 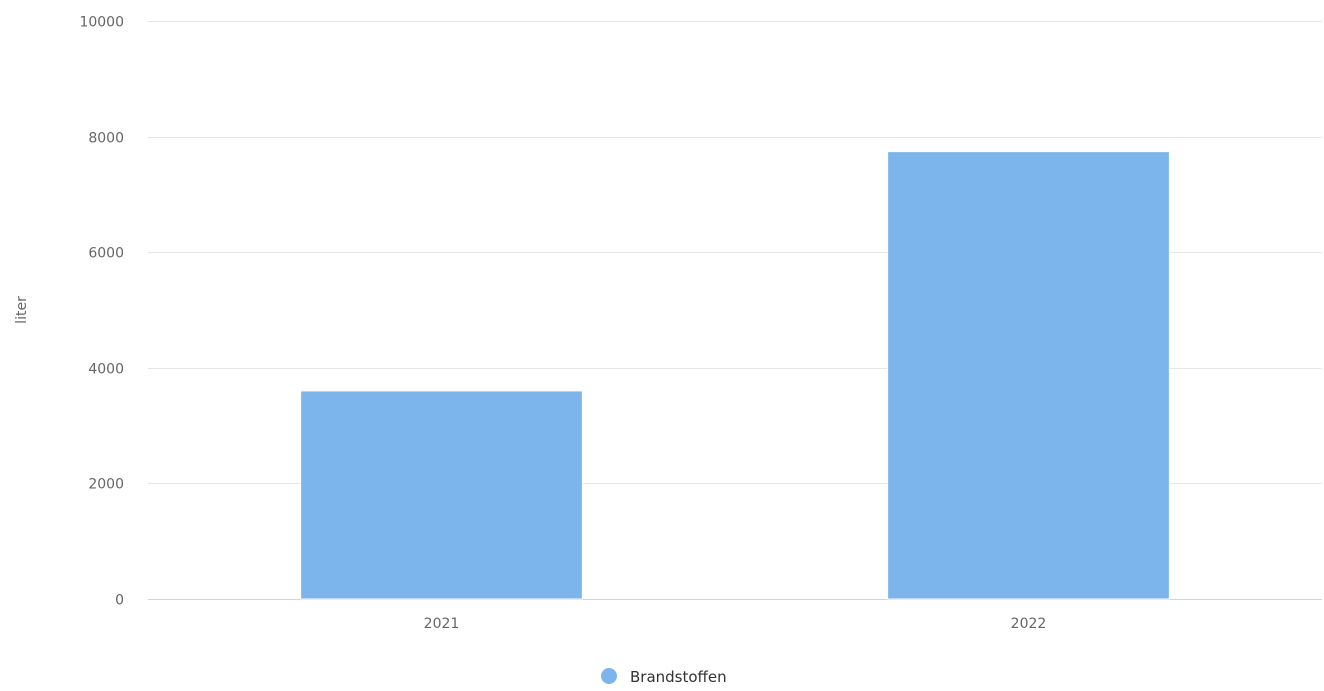 I want to click on y-axis-ticks: 0 2000 4000 6000 8000 10000, so click(x=101, y=312).